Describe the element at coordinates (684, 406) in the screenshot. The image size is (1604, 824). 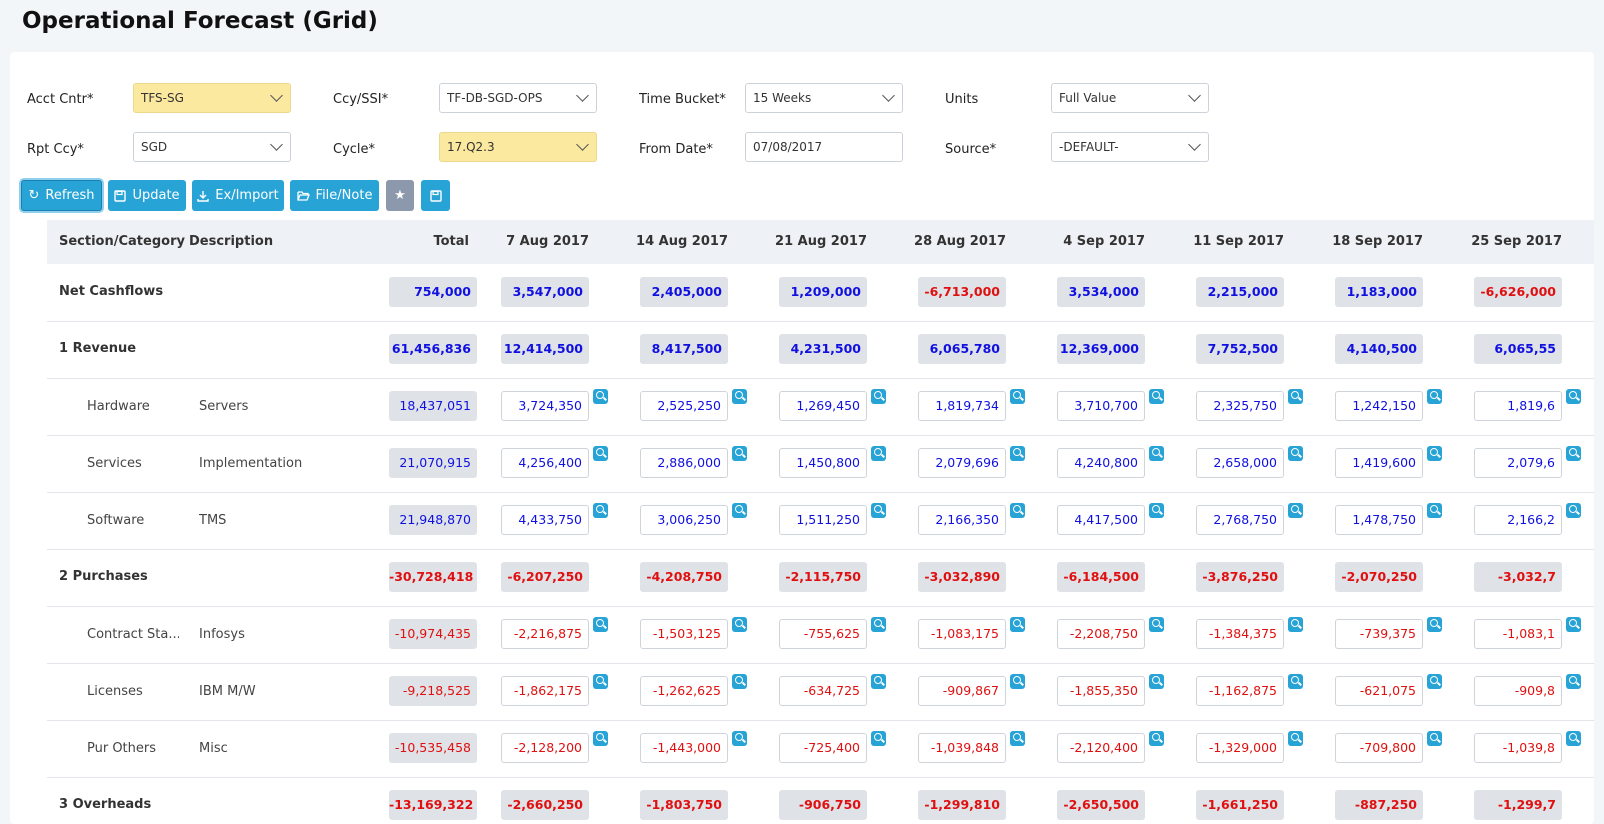
I see `value-input: 2,525,250` at that location.